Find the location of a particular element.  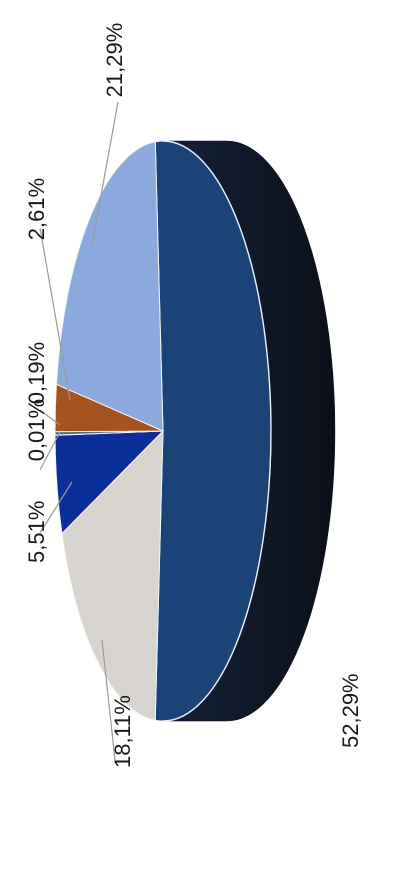

slice-label-6: 21,29% is located at coordinates (114, 60).